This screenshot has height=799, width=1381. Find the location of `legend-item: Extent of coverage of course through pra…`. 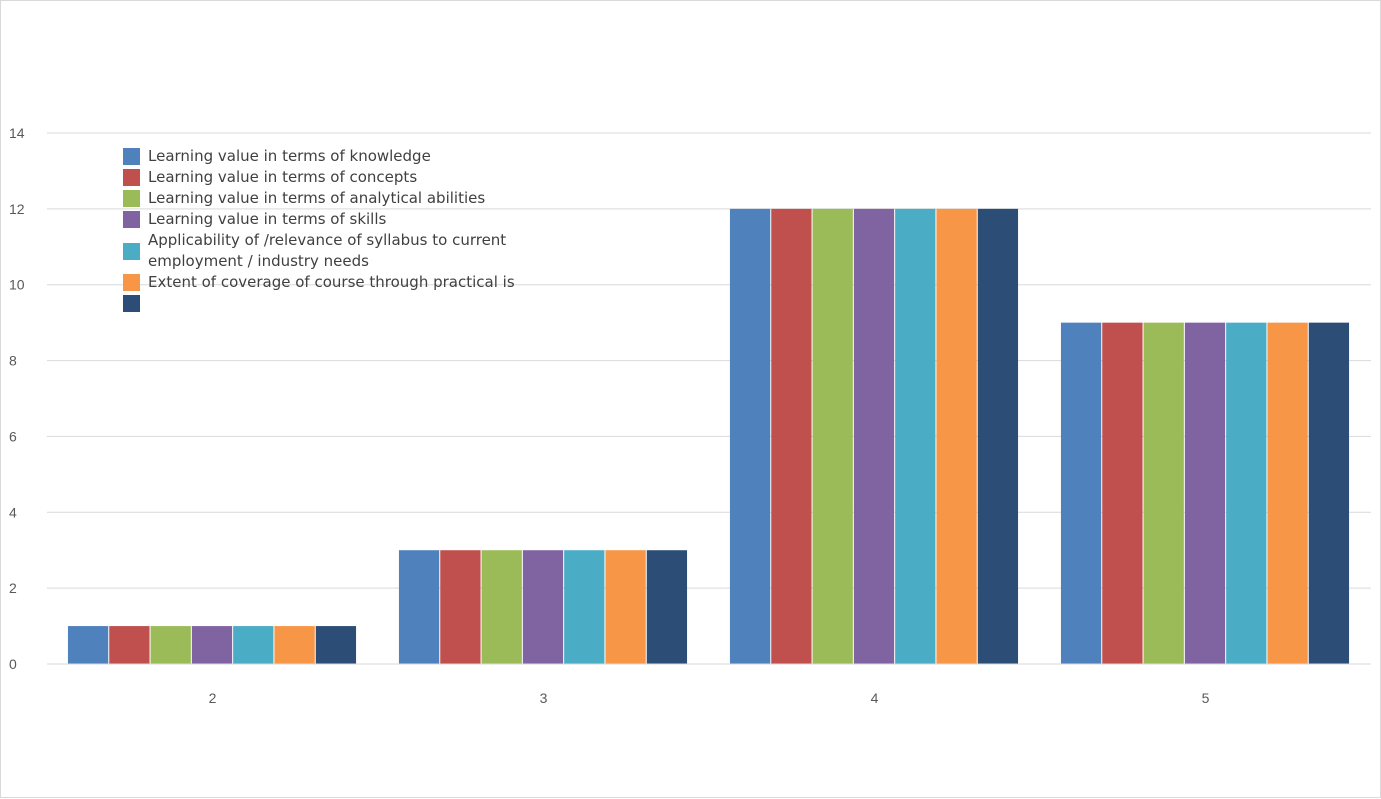

legend-item: Extent of coverage of course through pra… is located at coordinates (323, 282).